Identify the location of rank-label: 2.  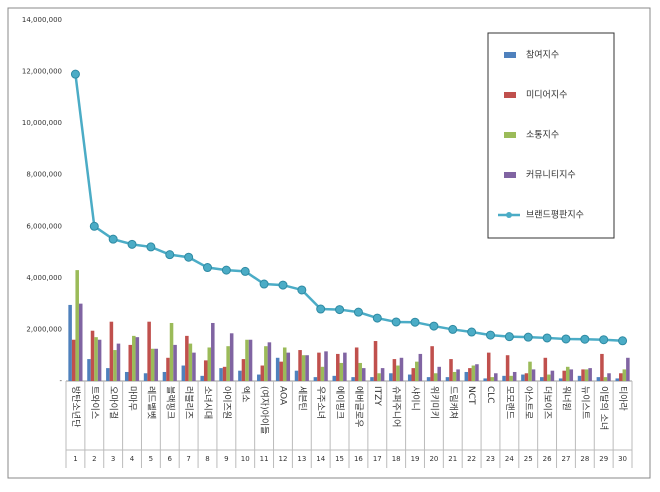
(94, 459).